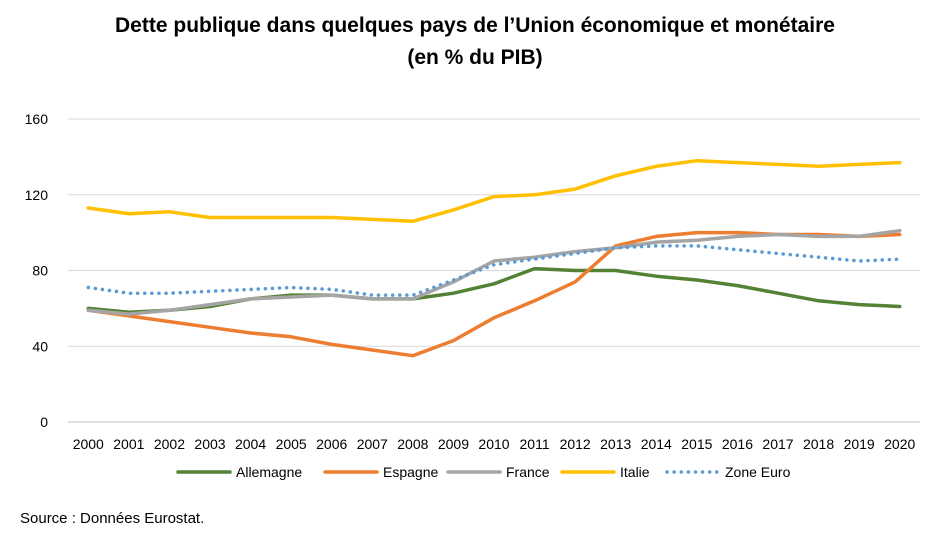 The width and height of the screenshot is (950, 539). What do you see at coordinates (475, 57) in the screenshot?
I see `chart-subtitle: (en % du PIB)` at bounding box center [475, 57].